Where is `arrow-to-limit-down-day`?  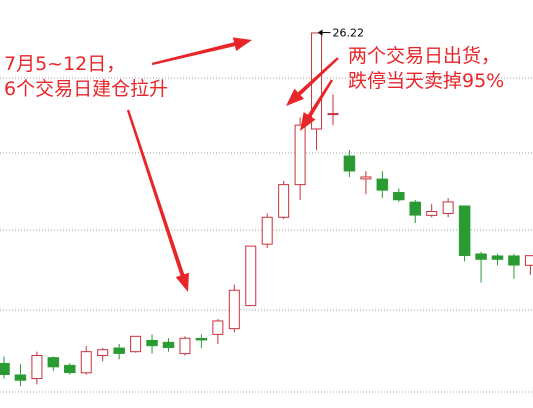
arrow-to-limit-down-day is located at coordinates (317, 105).